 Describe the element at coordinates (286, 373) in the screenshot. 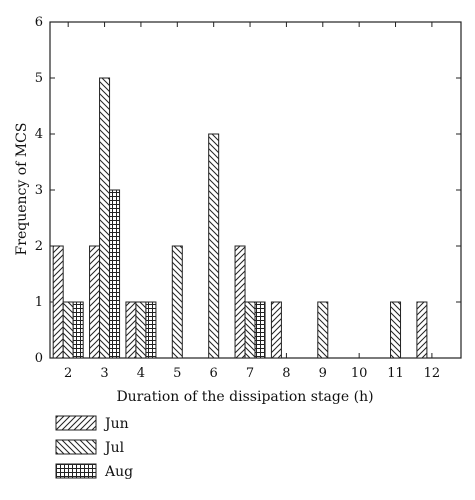

I see `x-tick-label: 8` at that location.